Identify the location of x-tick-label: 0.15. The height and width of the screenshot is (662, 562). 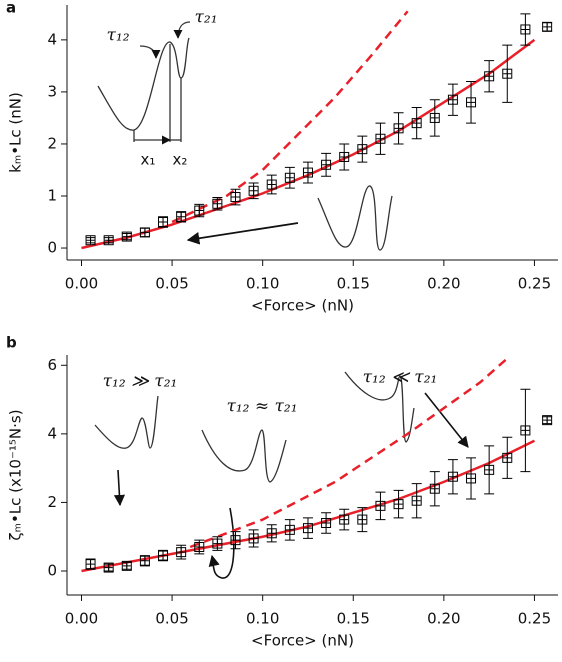
(353, 619).